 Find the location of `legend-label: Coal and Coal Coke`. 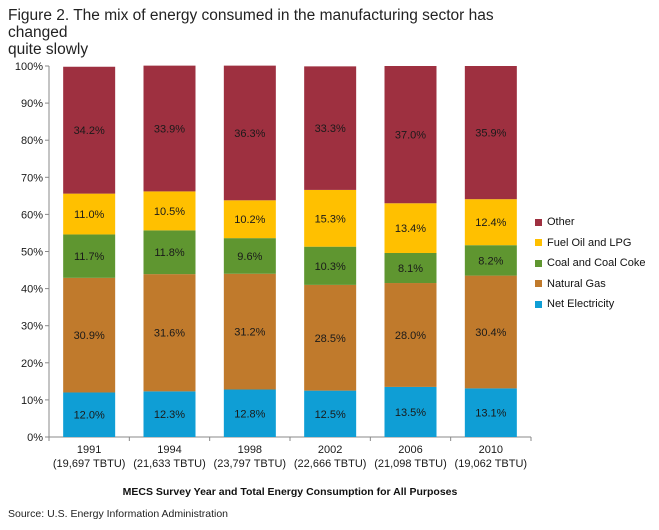

legend-label: Coal and Coal Coke is located at coordinates (596, 263).